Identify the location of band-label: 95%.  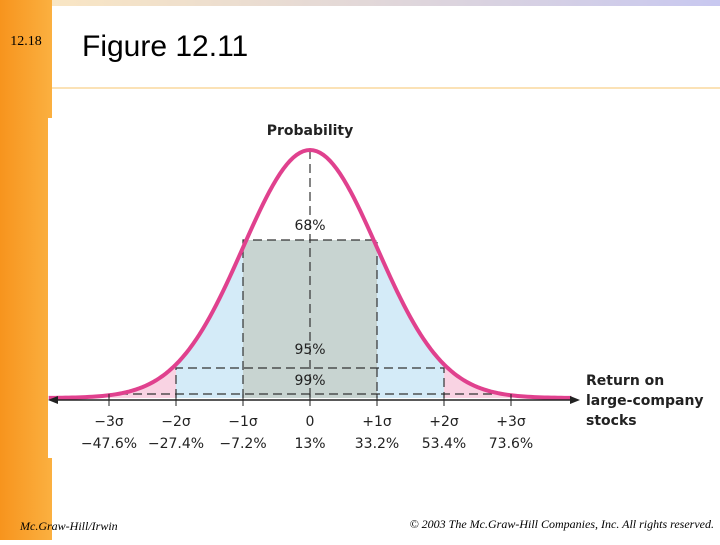
(309, 350).